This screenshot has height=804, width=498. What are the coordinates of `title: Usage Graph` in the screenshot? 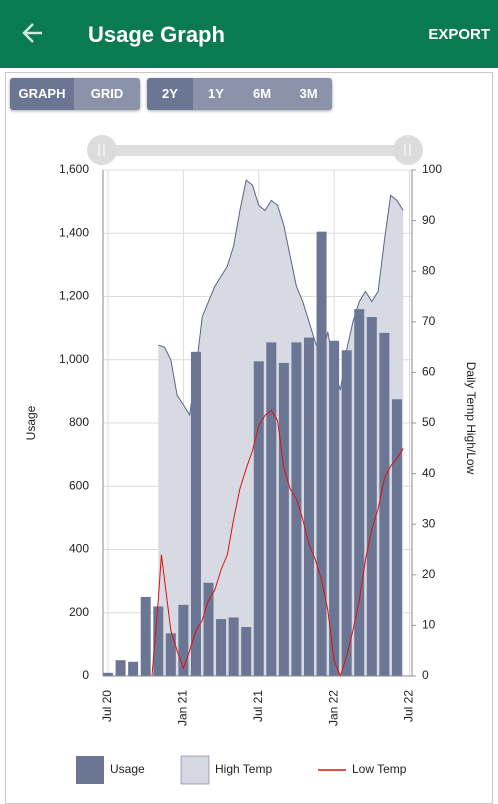 It's located at (156, 34).